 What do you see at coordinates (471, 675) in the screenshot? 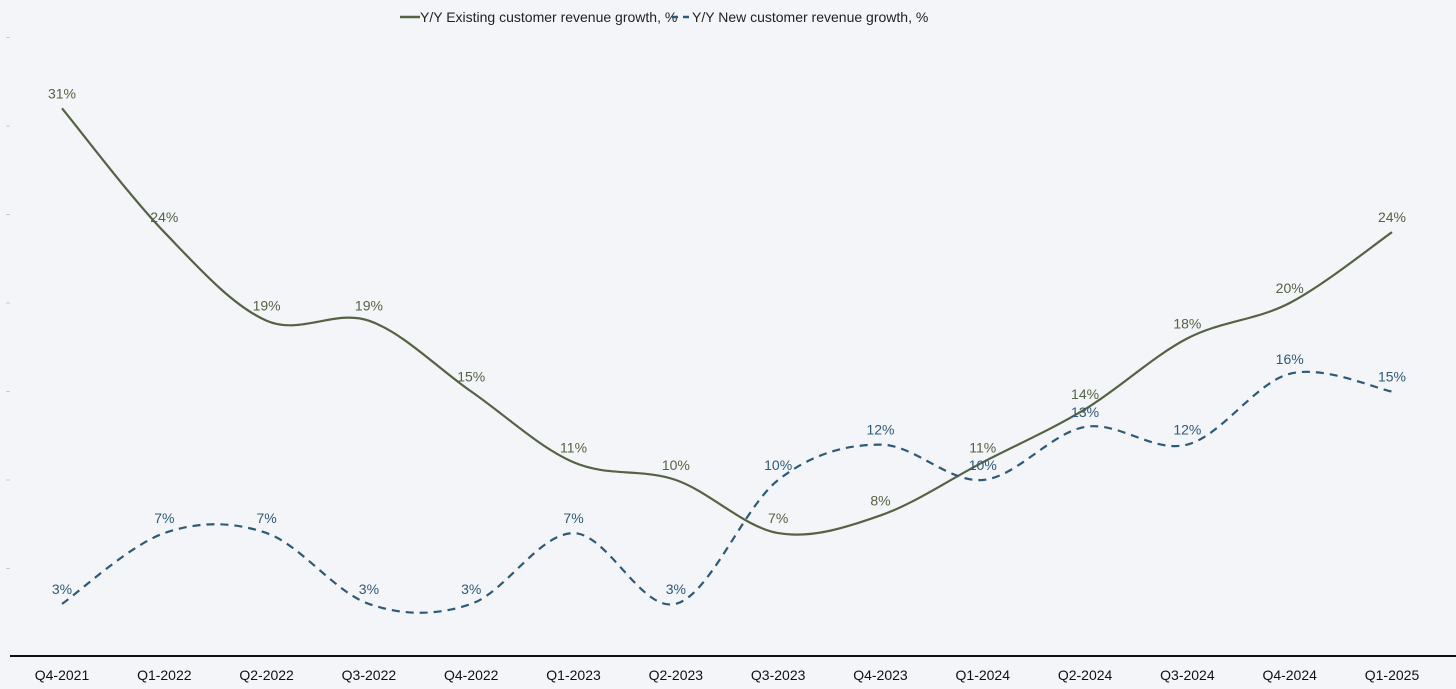
I see `x-tick-label: Q4-2022` at bounding box center [471, 675].